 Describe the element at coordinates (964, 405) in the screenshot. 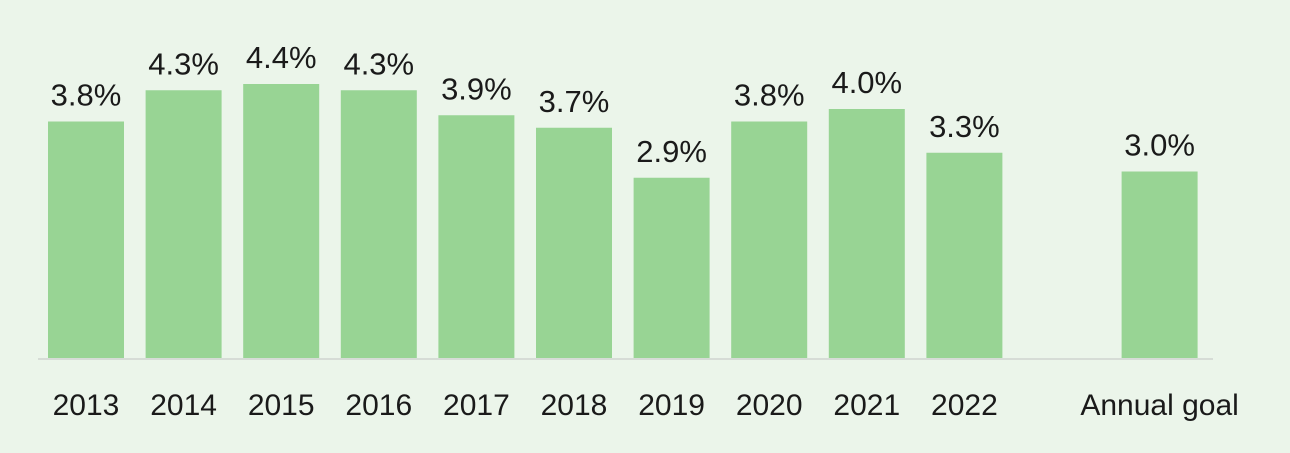

I see `x-tick-label-2022: 2022` at that location.